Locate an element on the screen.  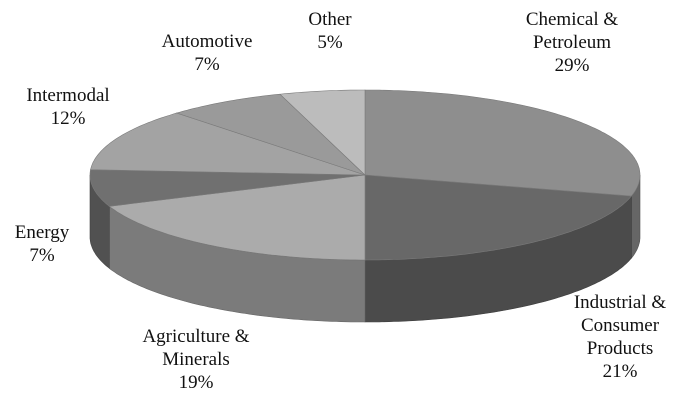
category-label: Energy is located at coordinates (42, 232).